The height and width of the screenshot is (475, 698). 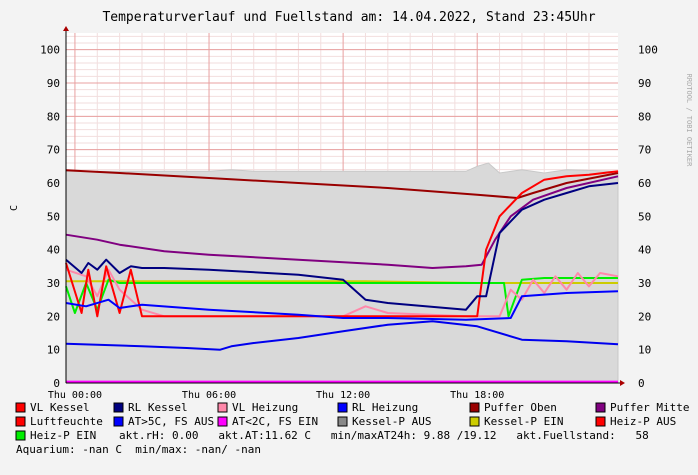 I want to click on aquarium-readout: Aquarium: -nan C min/max: -nan/ -nan, so click(x=138, y=449).